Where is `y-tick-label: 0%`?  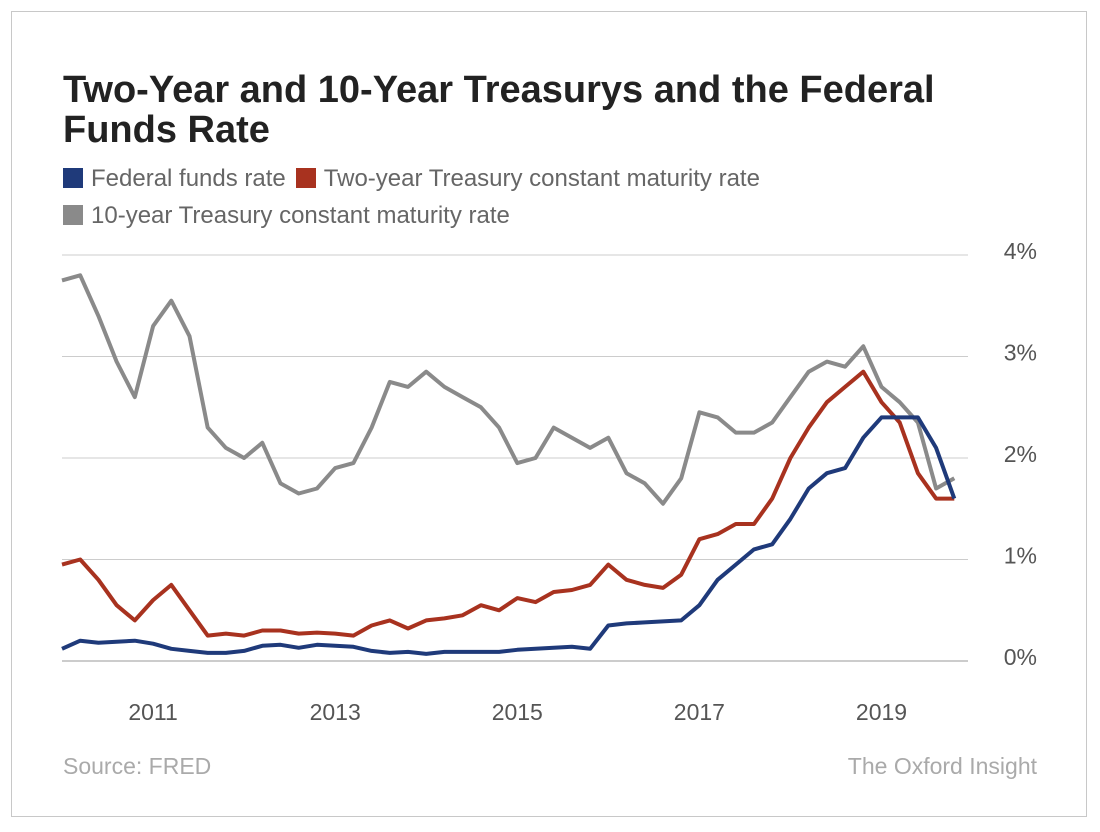
y-tick-label: 0% is located at coordinates (1020, 657).